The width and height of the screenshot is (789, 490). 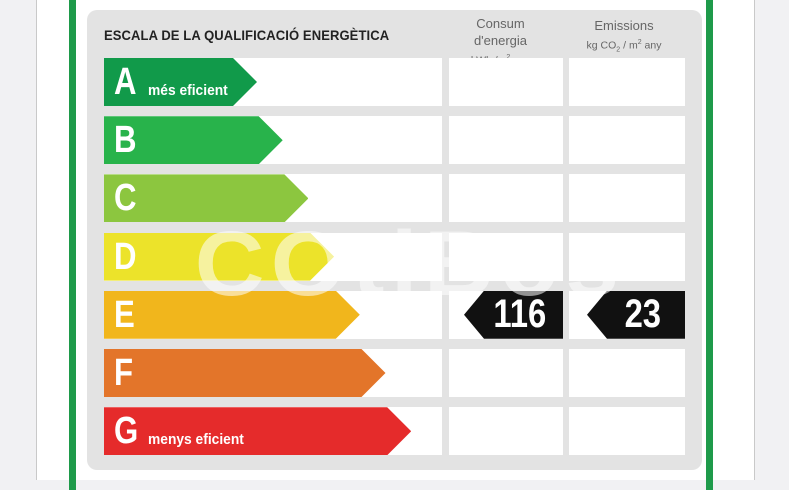 I want to click on energy-value-marker: 116, so click(x=513, y=314).